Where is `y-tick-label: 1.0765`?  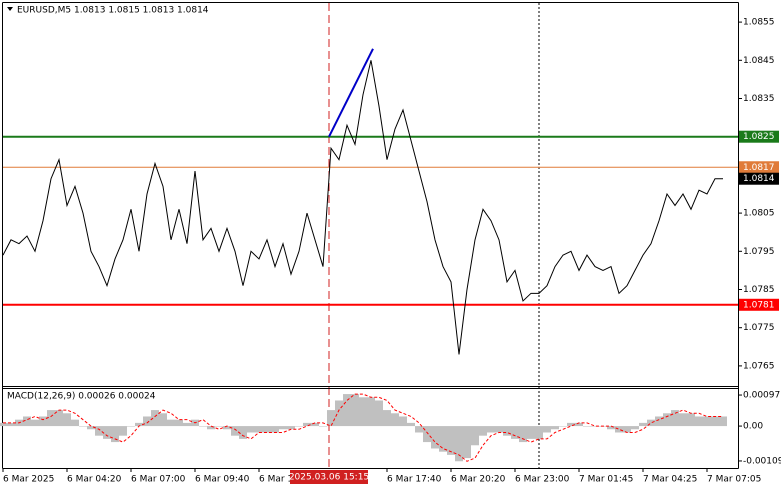
y-tick-label: 1.0765 is located at coordinates (759, 366).